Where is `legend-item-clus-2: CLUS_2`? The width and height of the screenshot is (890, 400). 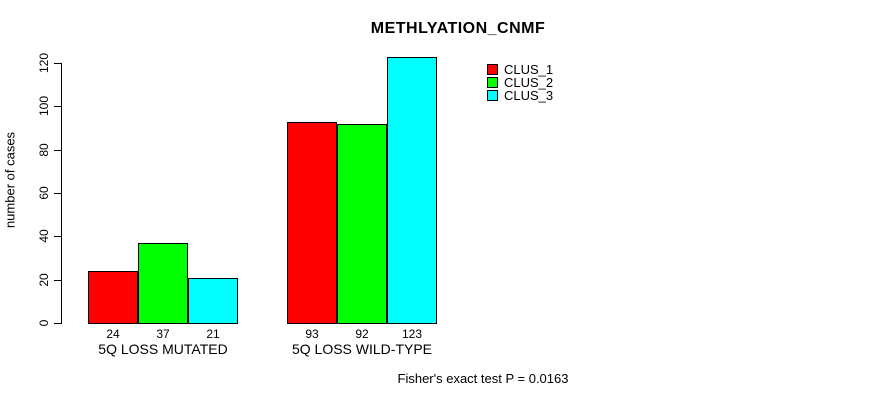 legend-item-clus-2: CLUS_2 is located at coordinates (520, 82).